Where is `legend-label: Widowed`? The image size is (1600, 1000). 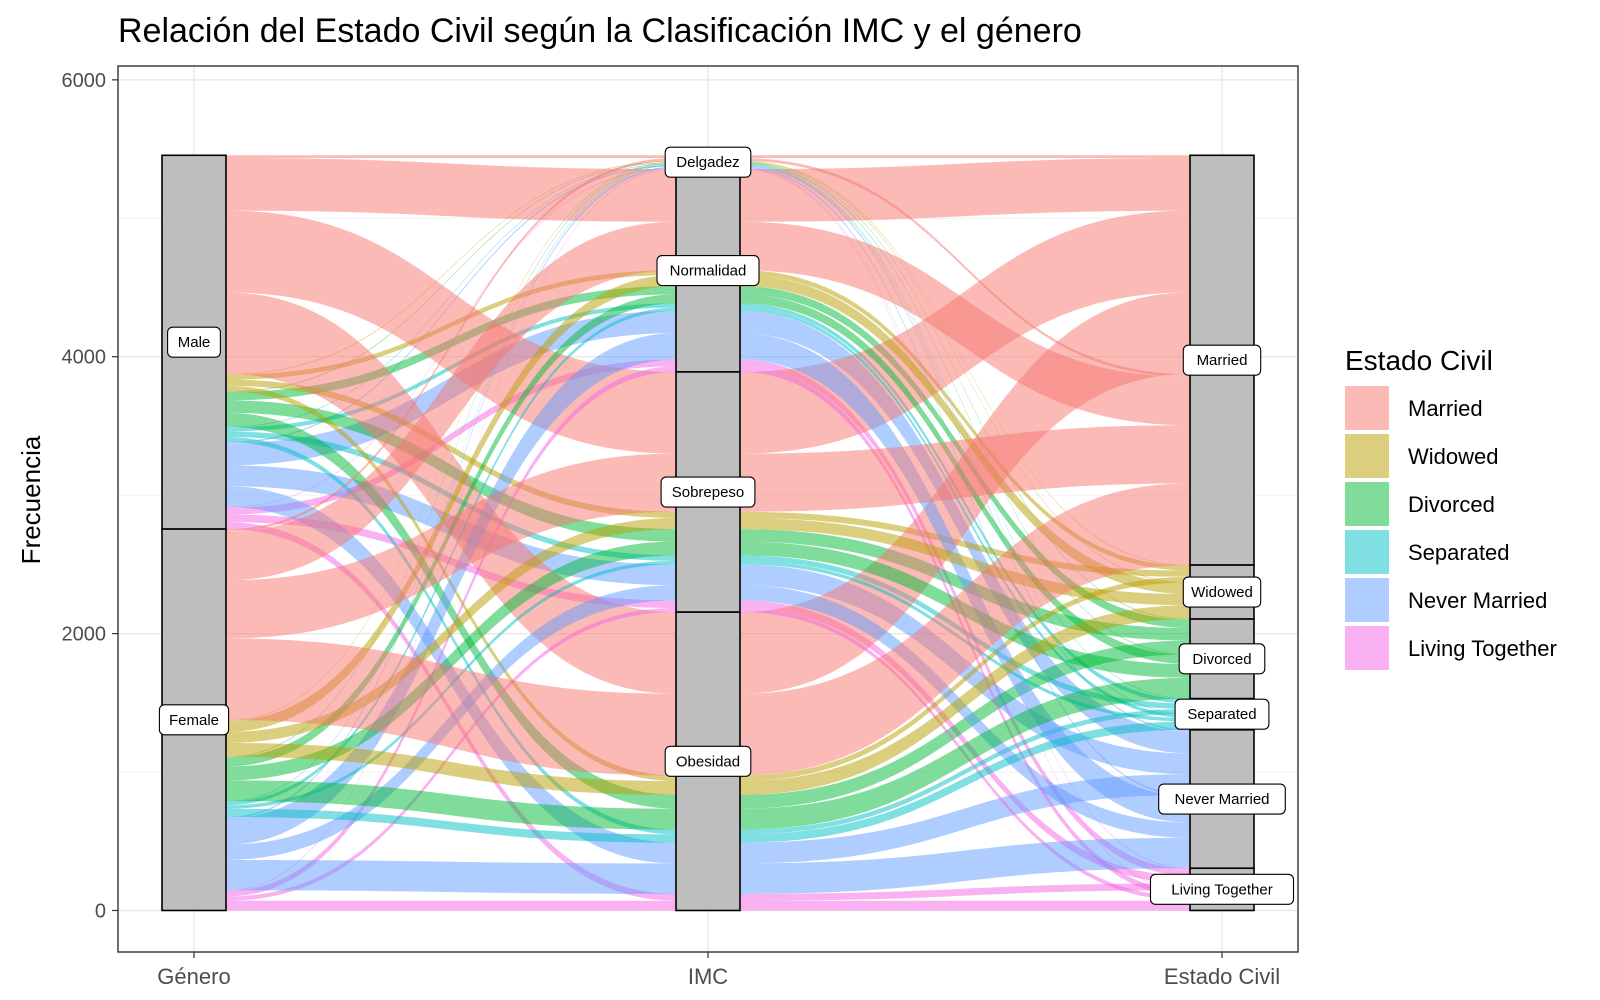
legend-label: Widowed is located at coordinates (1453, 456).